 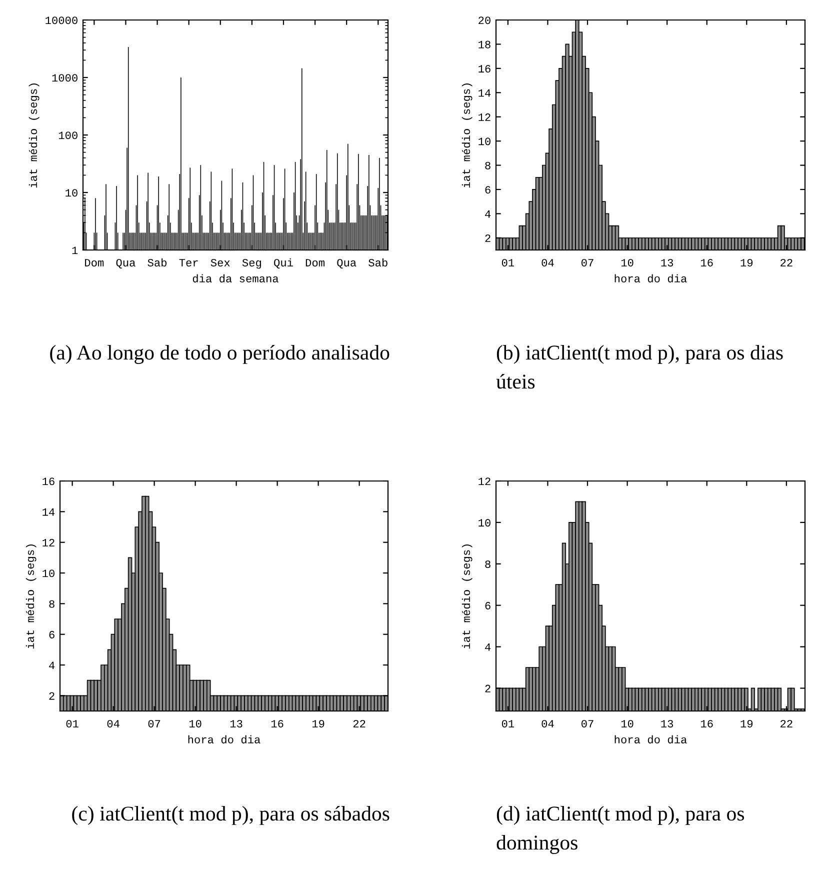 What do you see at coordinates (620, 830) in the screenshot?
I see `text: (d) iatClient(t mod p), para os domingos` at bounding box center [620, 830].